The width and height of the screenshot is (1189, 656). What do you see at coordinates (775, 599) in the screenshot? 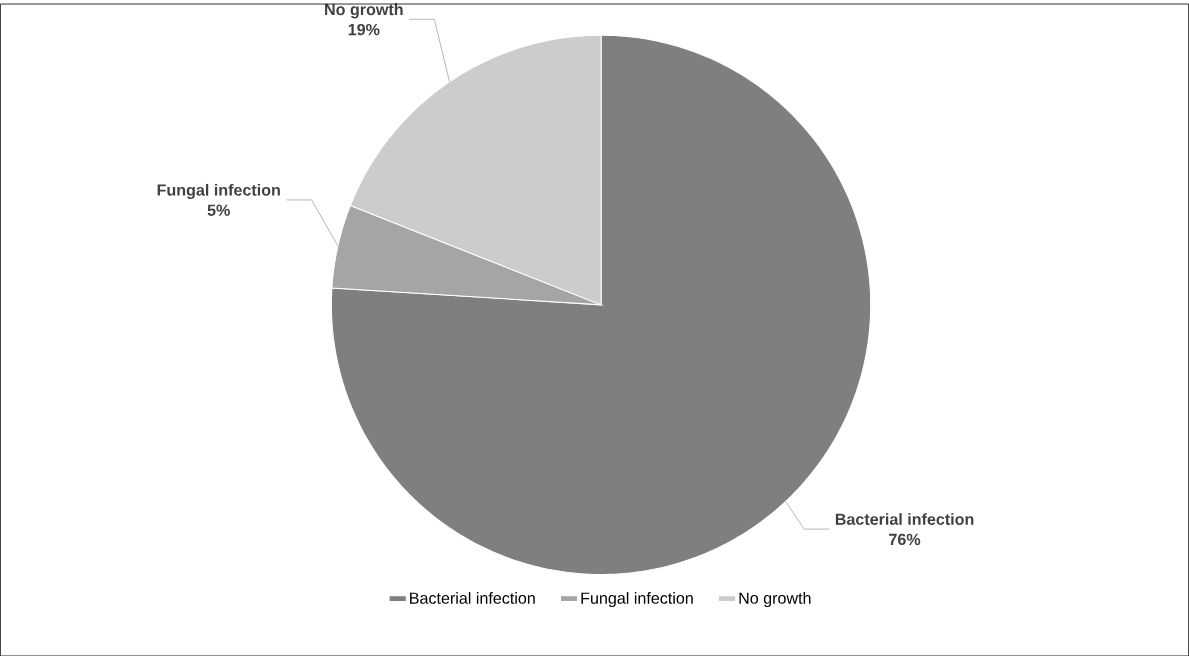
I see `legend-label: No growth` at bounding box center [775, 599].